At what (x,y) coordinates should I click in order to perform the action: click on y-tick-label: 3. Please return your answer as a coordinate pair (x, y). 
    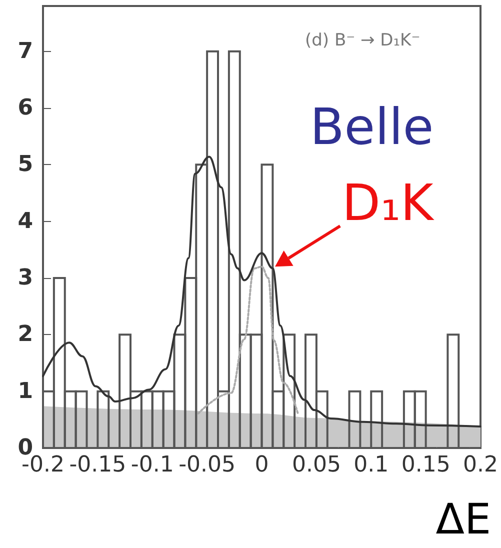
    Looking at the image, I should click on (25, 278).